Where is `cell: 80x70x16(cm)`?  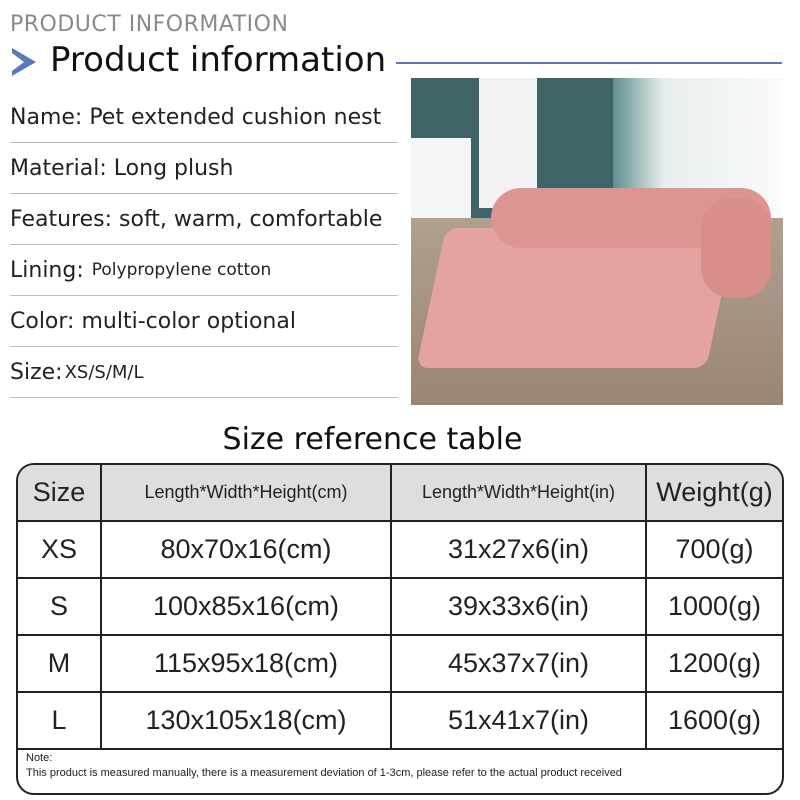
cell: 80x70x16(cm) is located at coordinates (247, 549).